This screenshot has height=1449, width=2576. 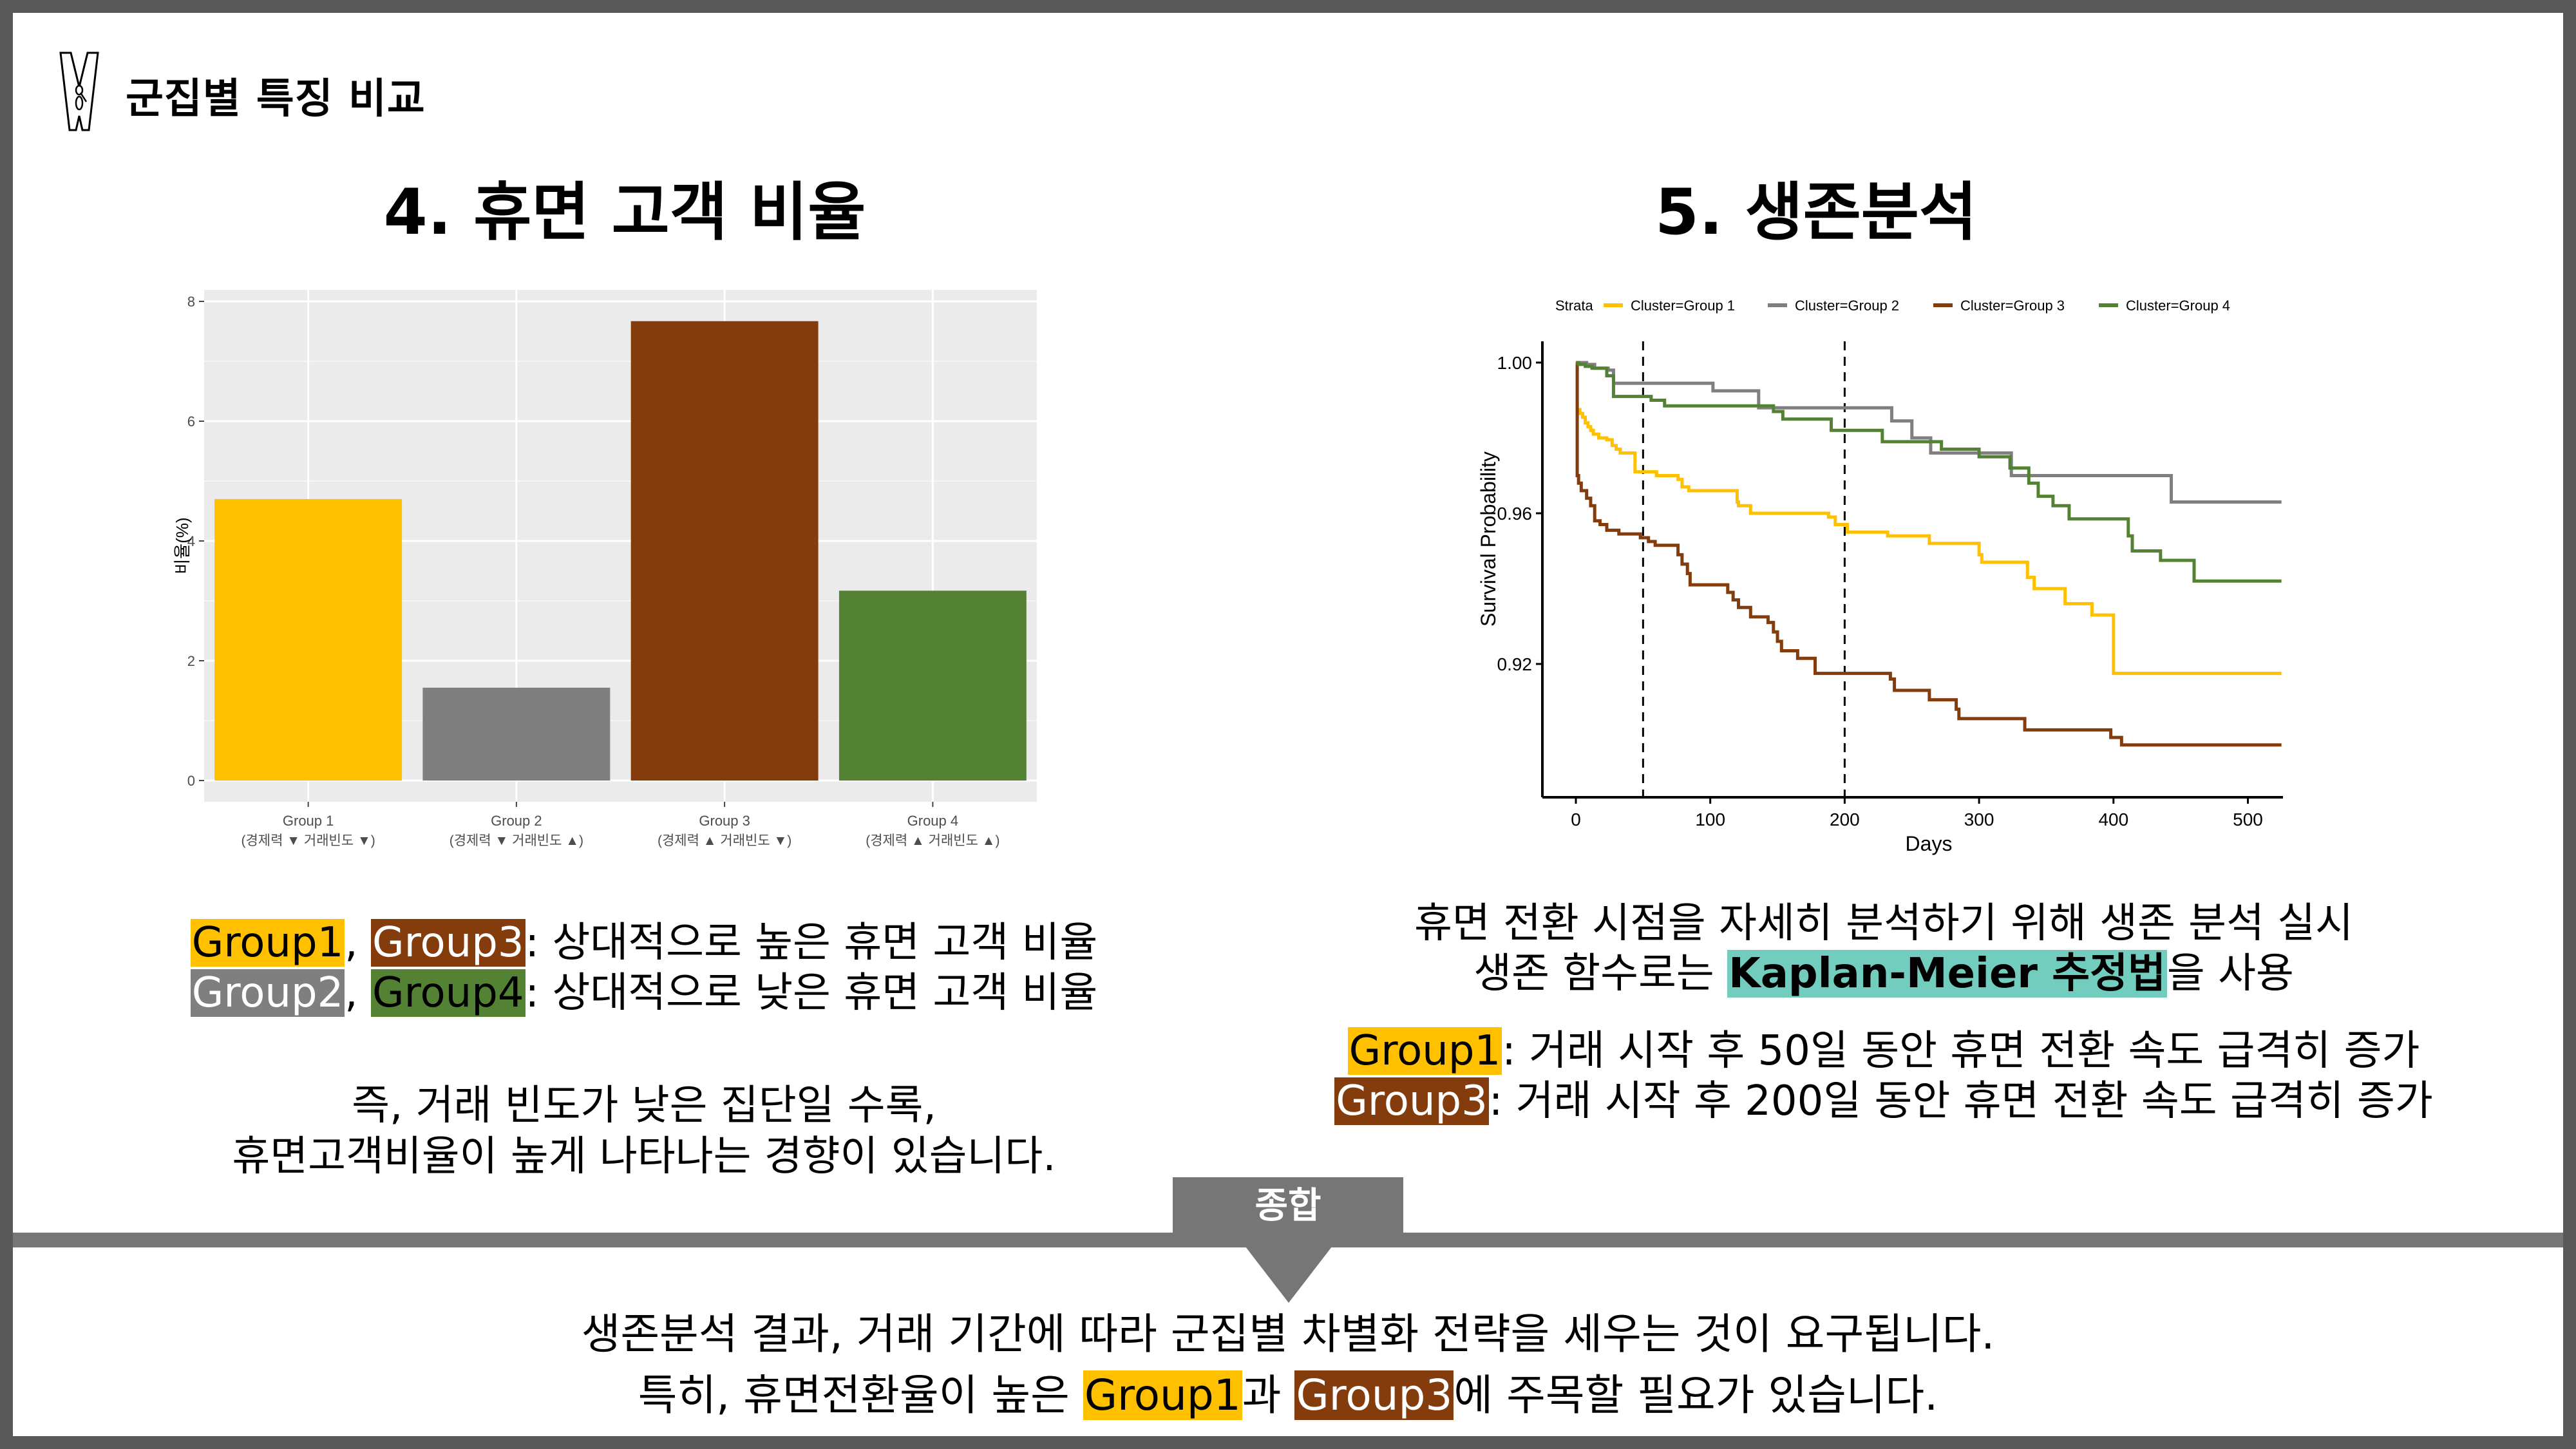 I want to click on section-5-title: 5. 생존분석, so click(x=1816, y=213).